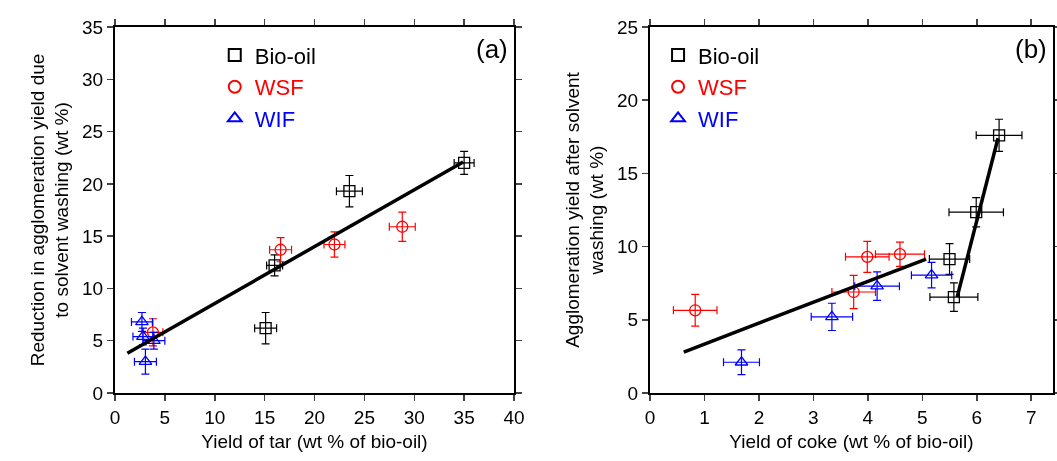  I want to click on x-tick-label: 7, so click(1031, 417).